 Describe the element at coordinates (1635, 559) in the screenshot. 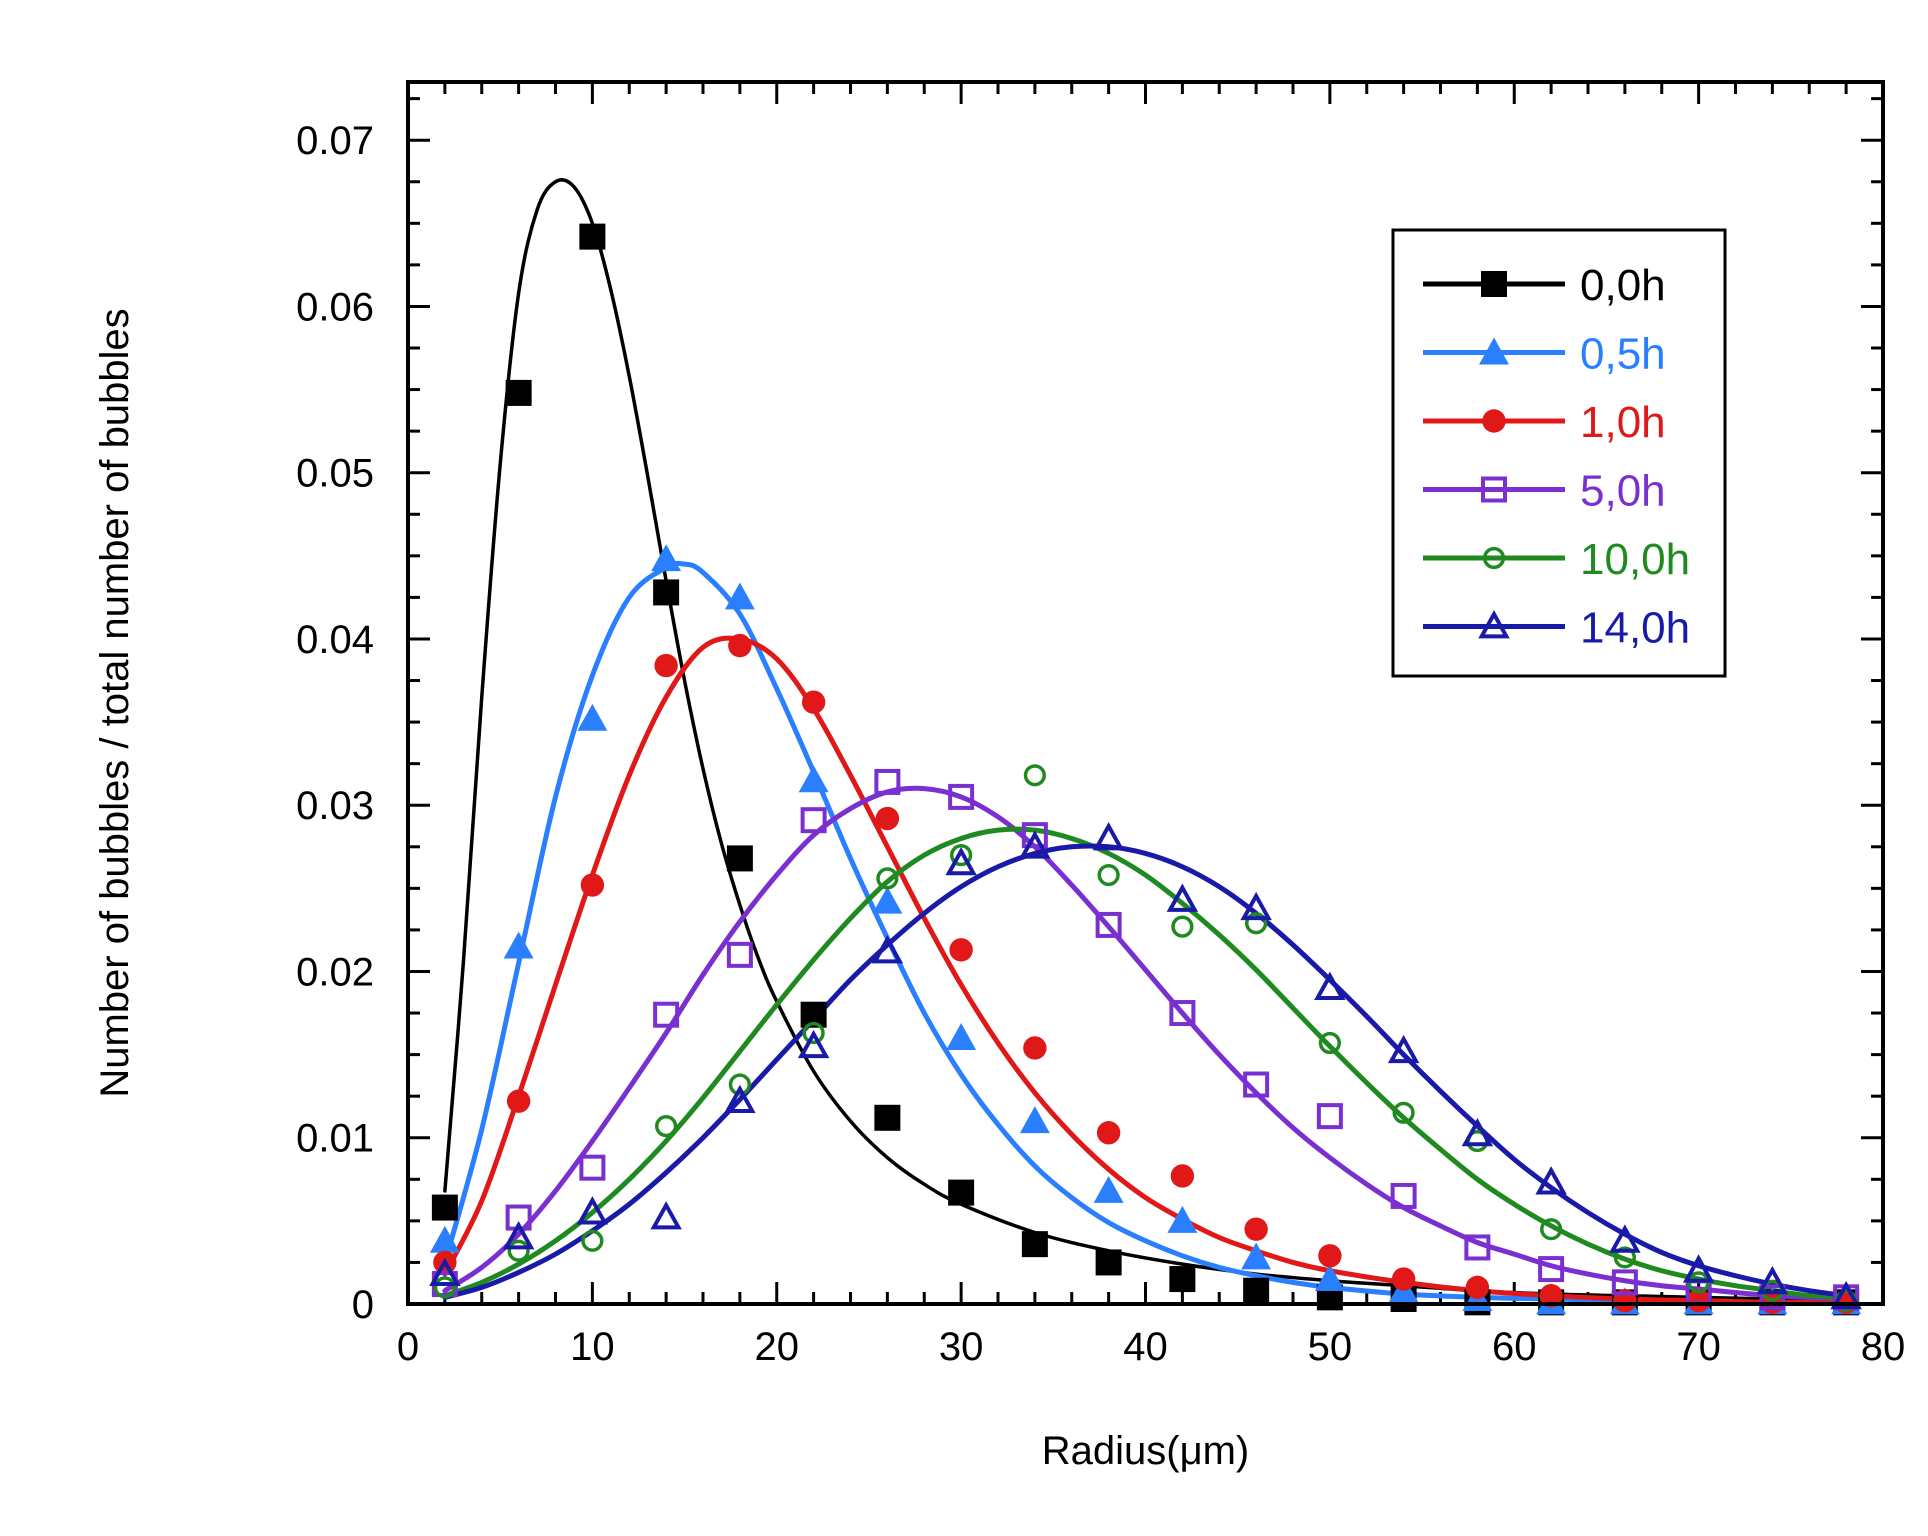

I see `legend-label: 10,0h` at that location.